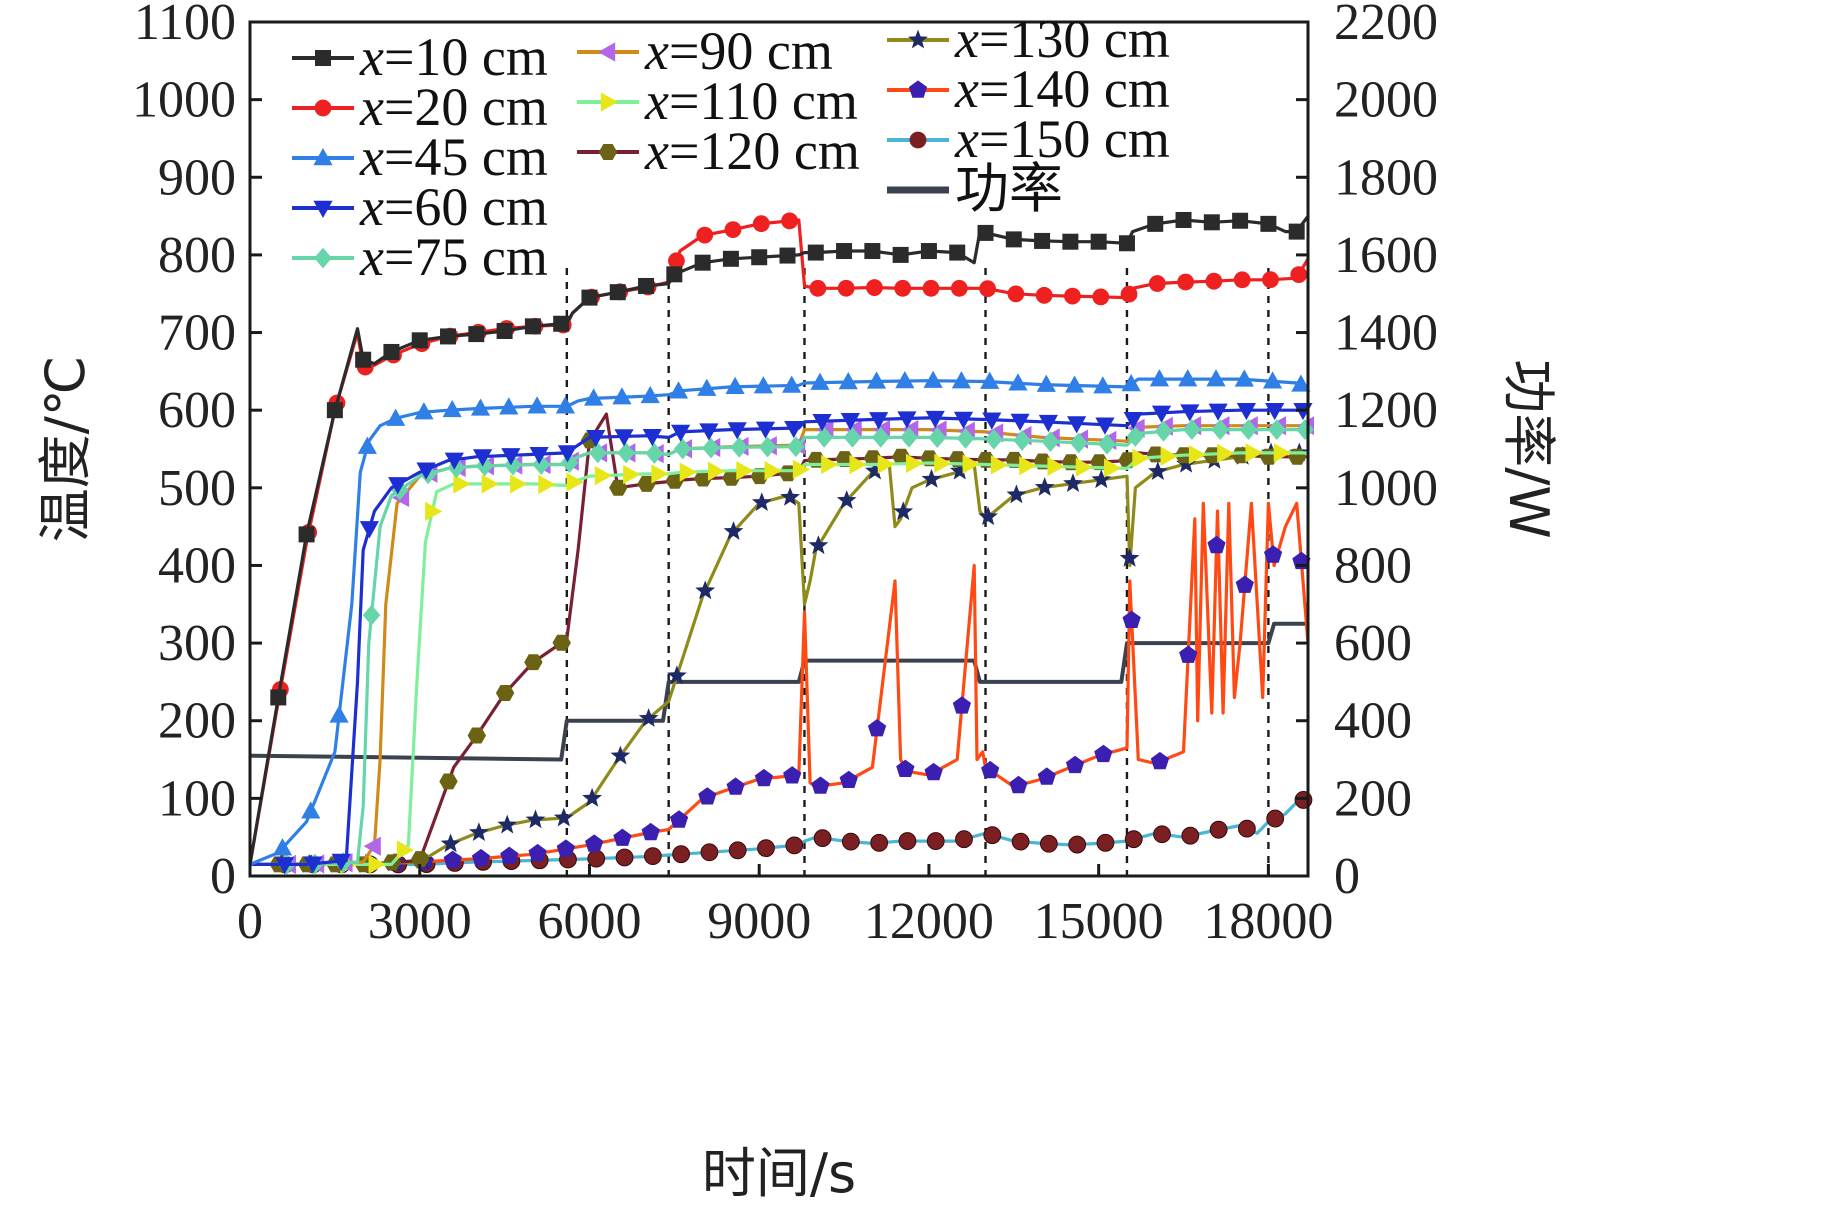  What do you see at coordinates (1009, 189) in the screenshot?
I see `legend-label: 功率` at bounding box center [1009, 189].